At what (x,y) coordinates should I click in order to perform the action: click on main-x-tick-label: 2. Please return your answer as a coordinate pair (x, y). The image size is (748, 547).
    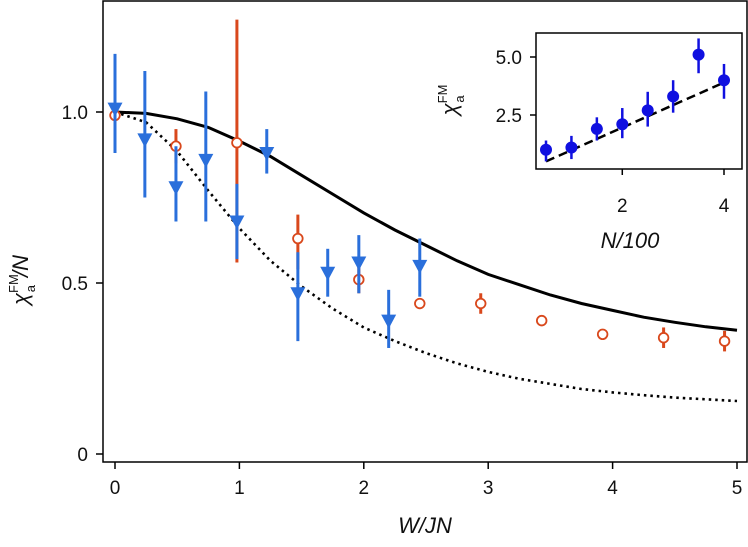
    Looking at the image, I should click on (364, 488).